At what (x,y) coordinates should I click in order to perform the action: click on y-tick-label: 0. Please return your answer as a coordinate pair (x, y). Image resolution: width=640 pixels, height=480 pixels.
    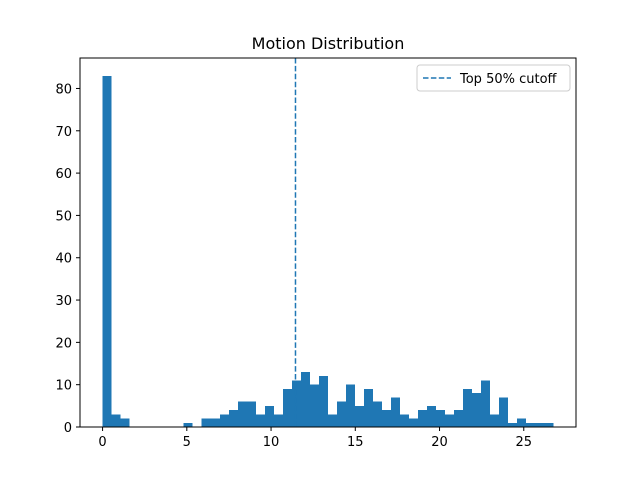
    Looking at the image, I should click on (68, 428).